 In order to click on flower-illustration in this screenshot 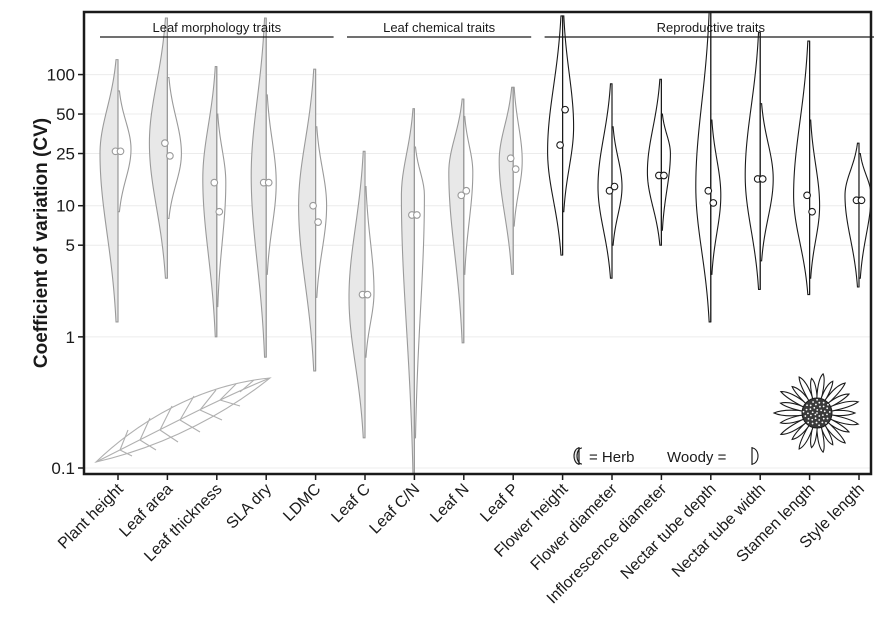, I will do `click(816, 413)`.